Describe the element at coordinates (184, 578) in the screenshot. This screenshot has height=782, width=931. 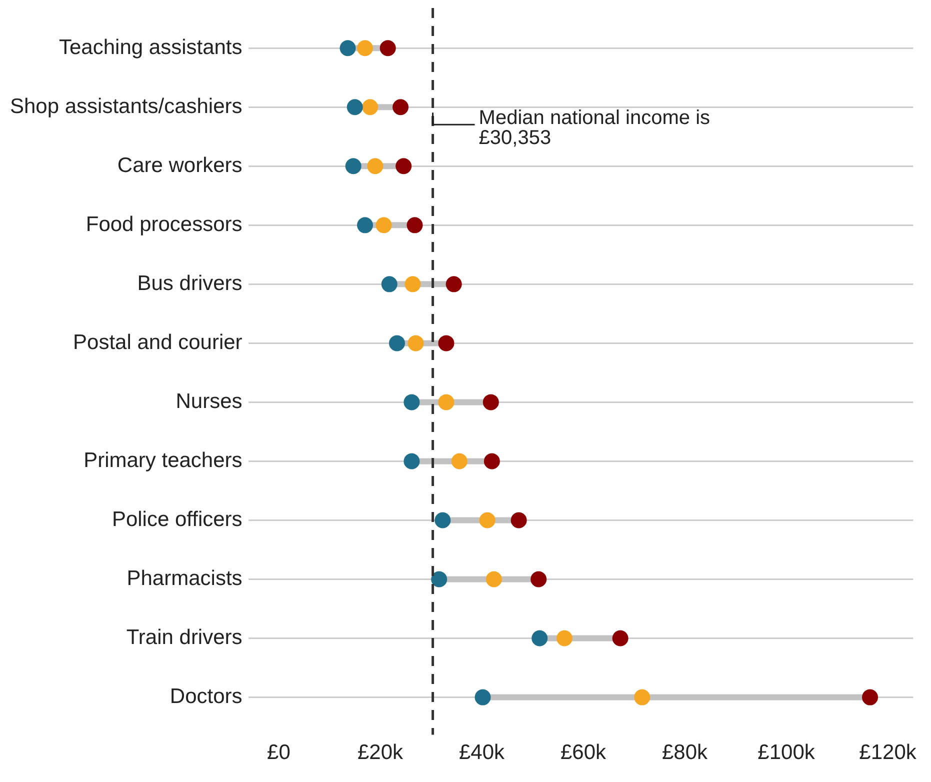
I see `y-tick-label: Pharmacists` at that location.